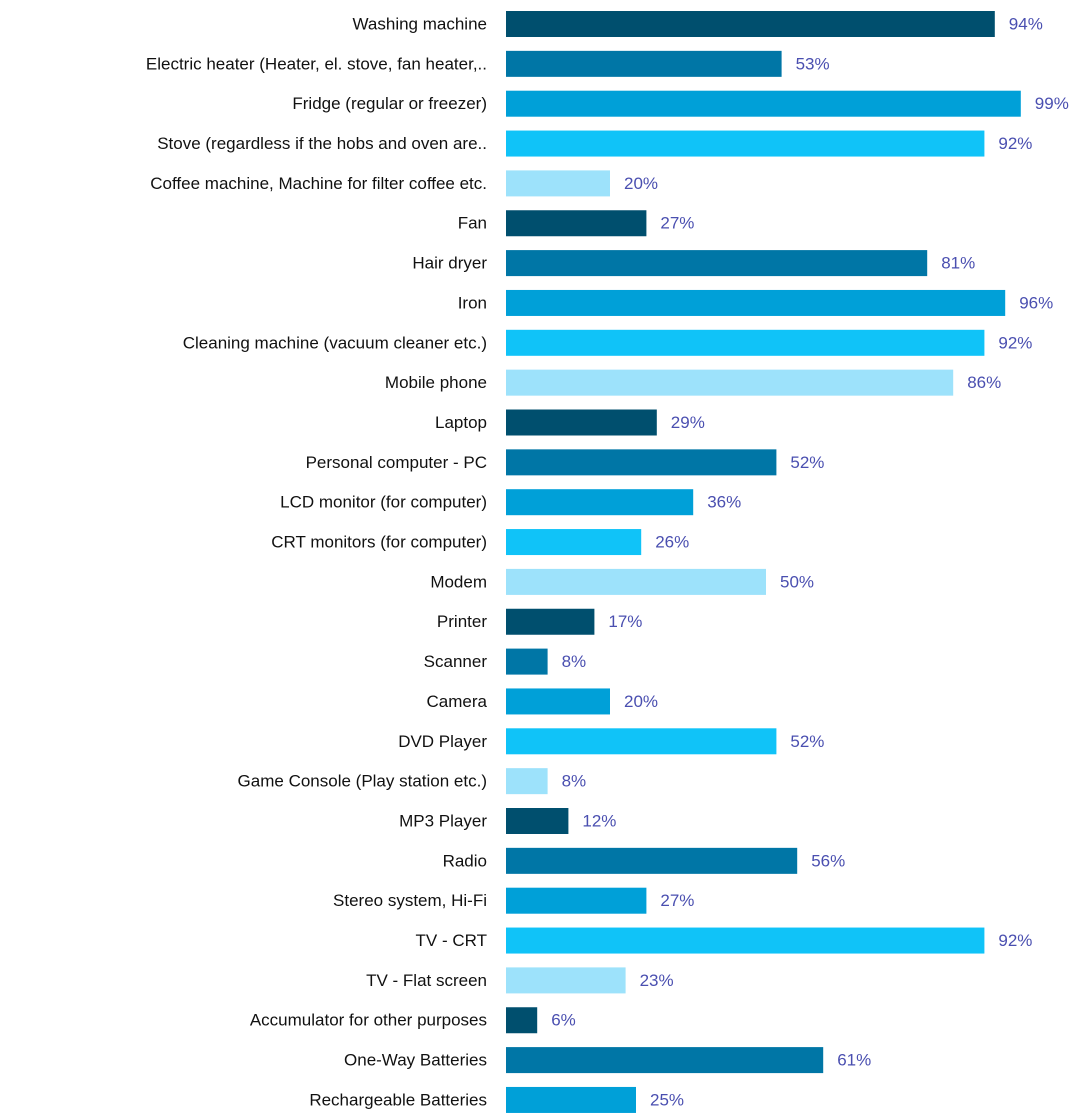  I want to click on value-label: 99%, so click(1052, 103).